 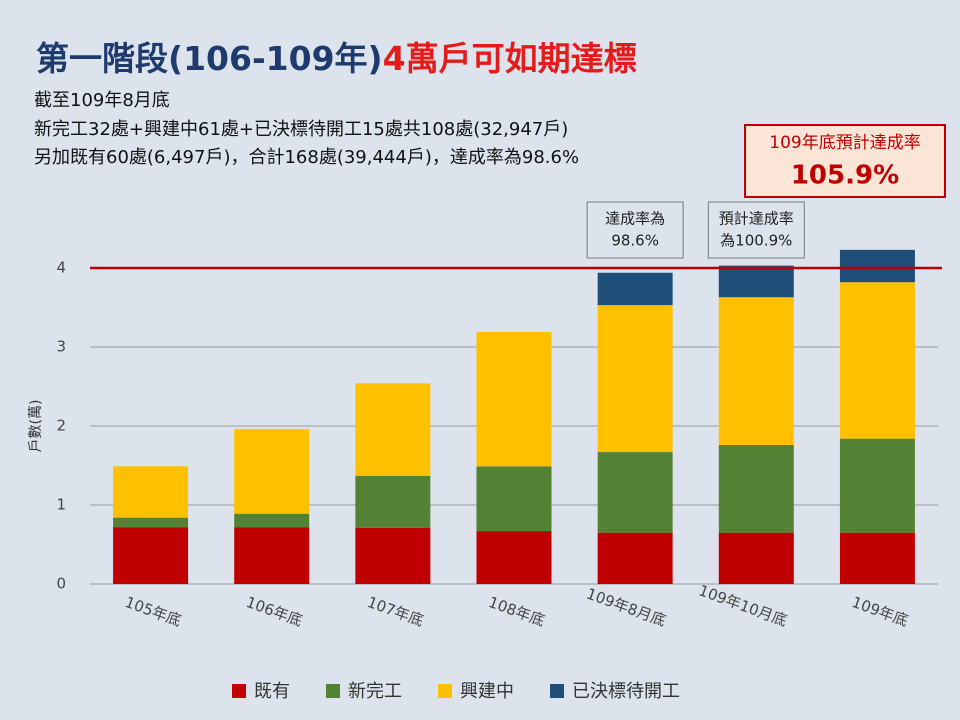 I want to click on highlight-value: 105.9%, so click(x=845, y=176).